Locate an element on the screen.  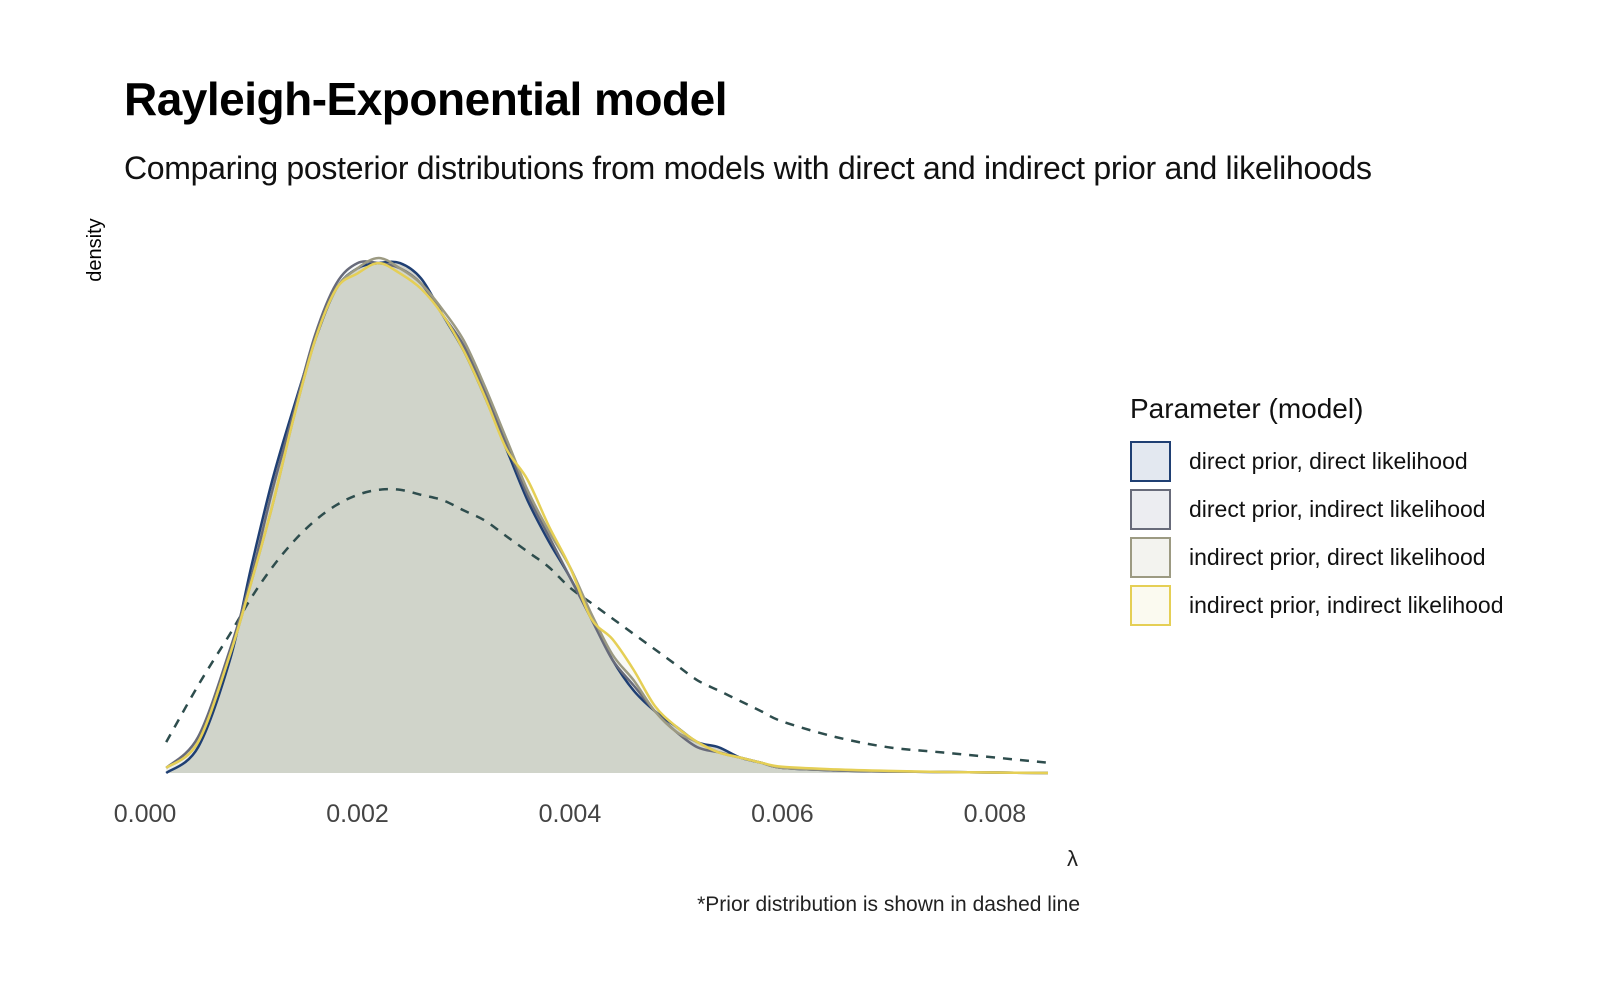
x-axis-ticks: 0.000 0.002 0.004 0.006 0.008 is located at coordinates (570, 814).